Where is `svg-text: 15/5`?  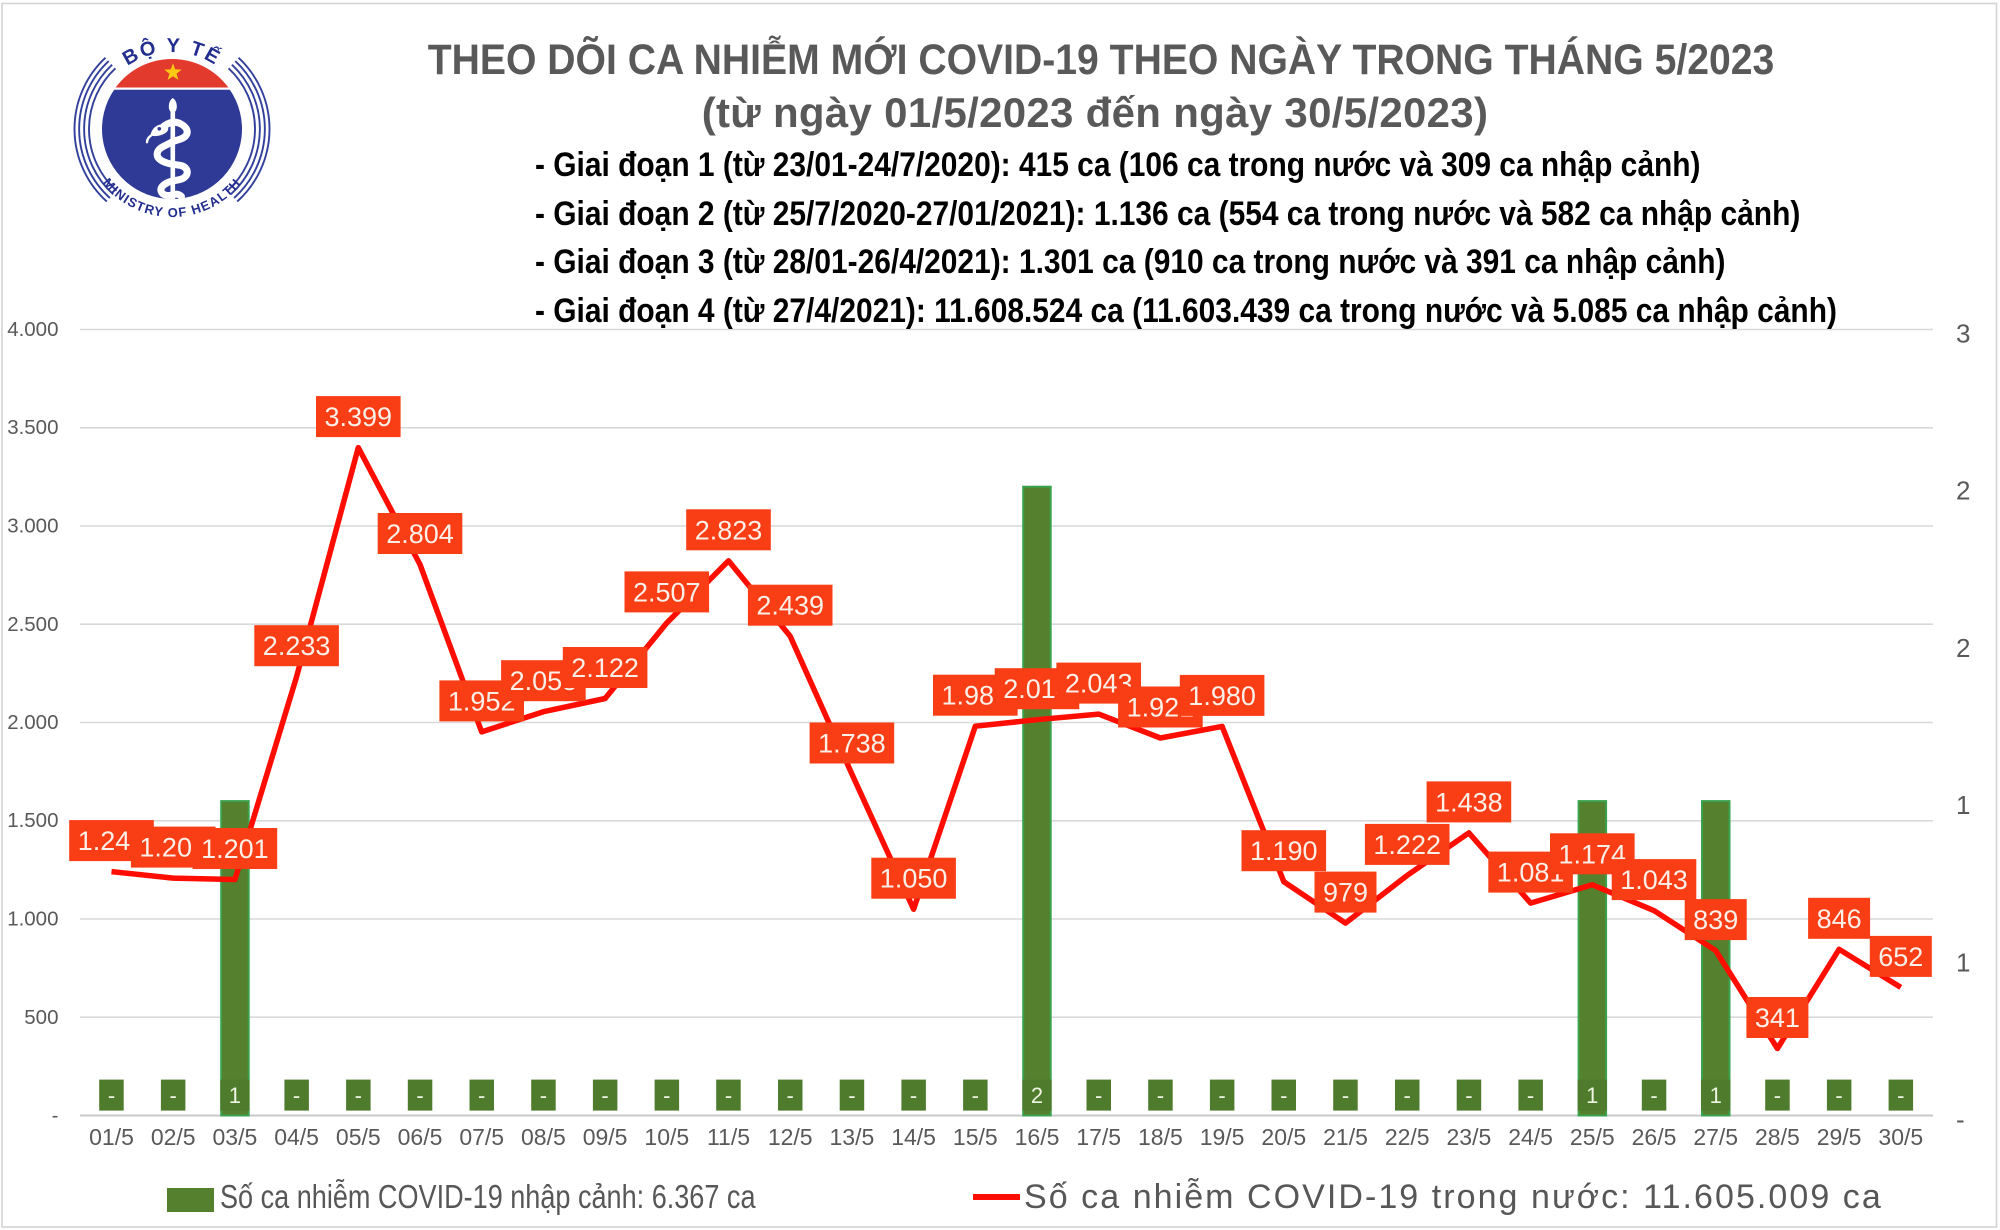 svg-text: 15/5 is located at coordinates (975, 1137).